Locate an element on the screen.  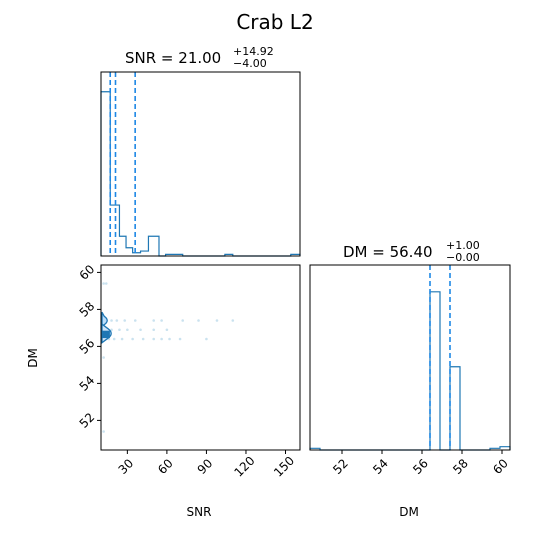
dm-marginal-frame is located at coordinates (410, 357).